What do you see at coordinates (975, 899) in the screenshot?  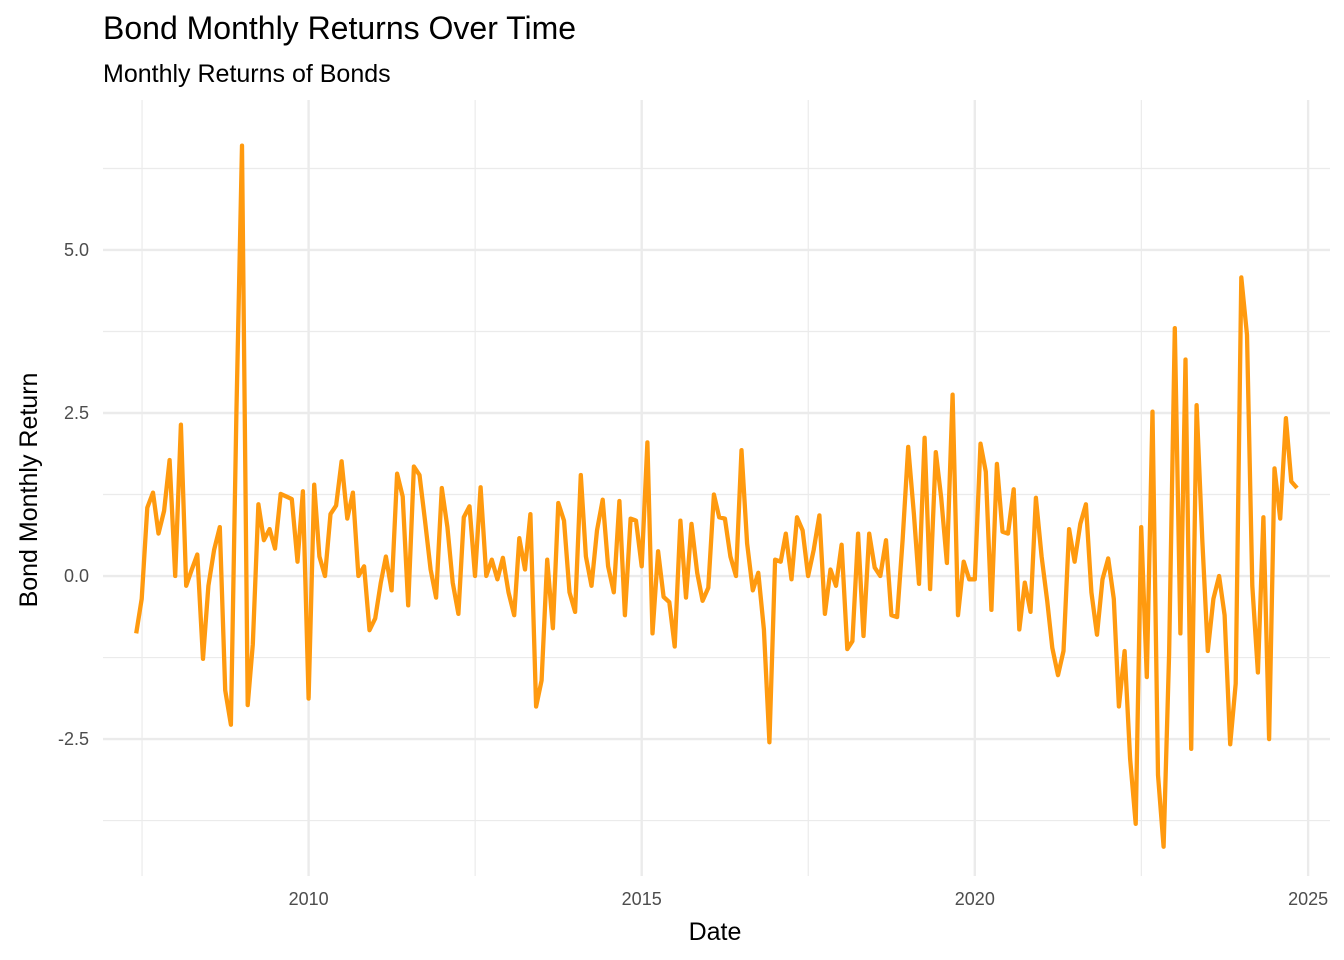 I see `x-tick-label: 2020` at bounding box center [975, 899].